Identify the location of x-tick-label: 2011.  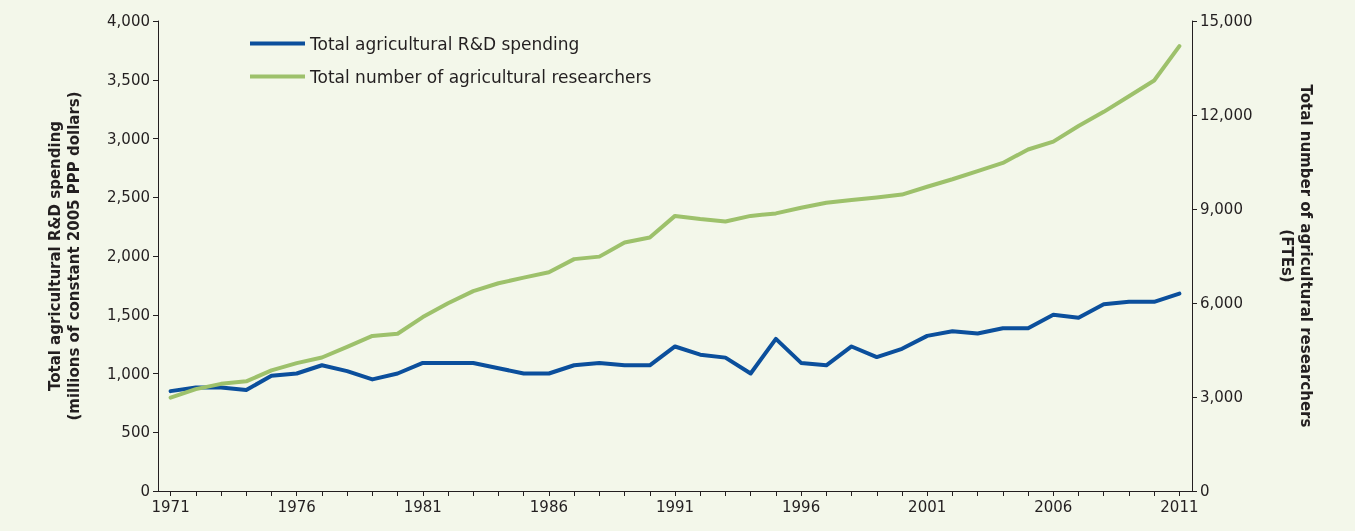
(1179, 506).